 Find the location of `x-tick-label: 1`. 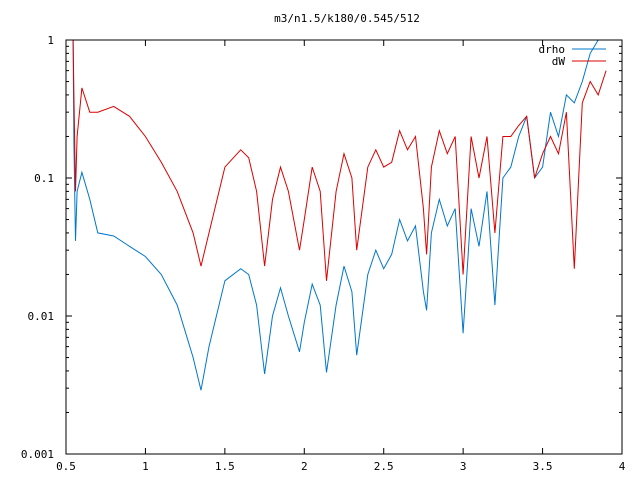

x-tick-label: 1 is located at coordinates (145, 466).